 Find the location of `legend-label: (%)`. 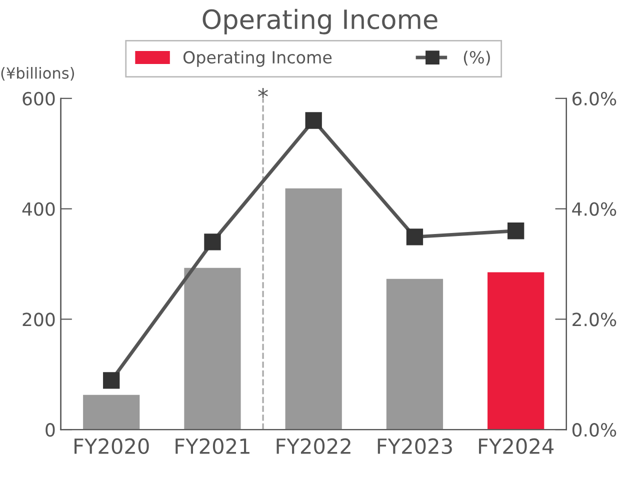

legend-label: (%) is located at coordinates (477, 58).